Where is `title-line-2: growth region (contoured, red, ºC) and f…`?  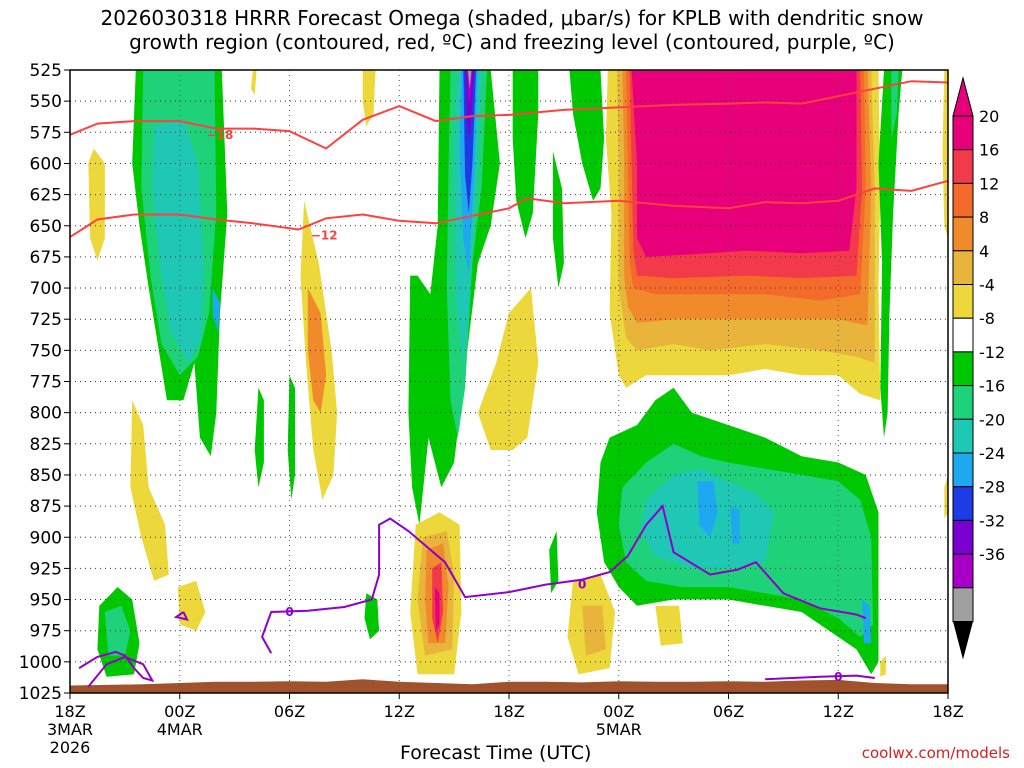 title-line-2: growth region (contoured, red, ºC) and f… is located at coordinates (512, 42).